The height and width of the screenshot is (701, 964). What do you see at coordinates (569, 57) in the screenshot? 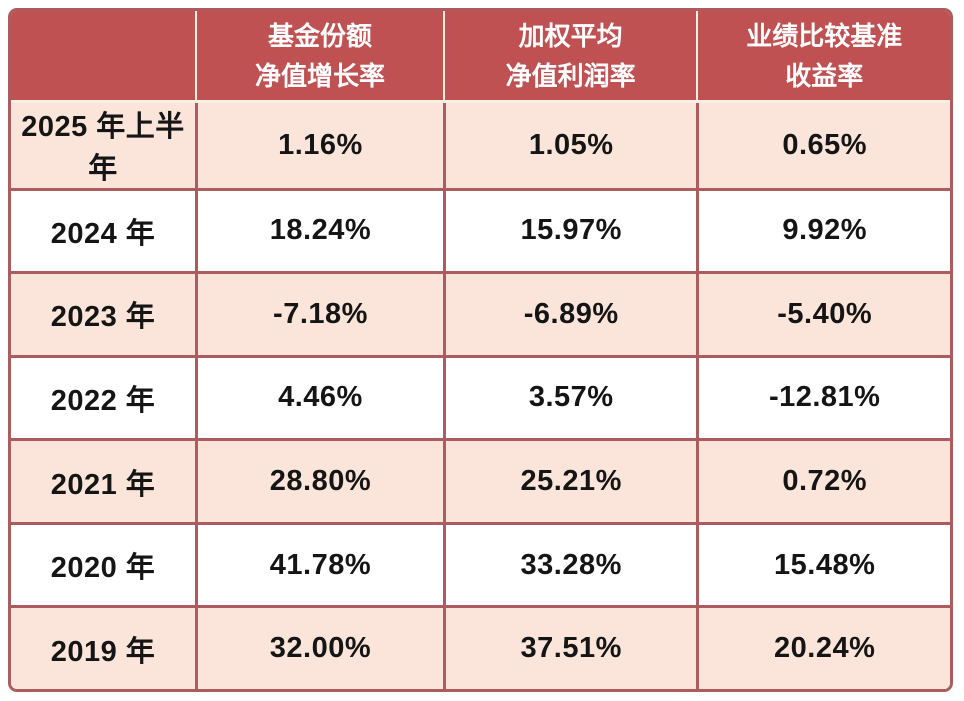
I see `header-cell-weighted-profit: 加权平均 净值利润率` at bounding box center [569, 57].